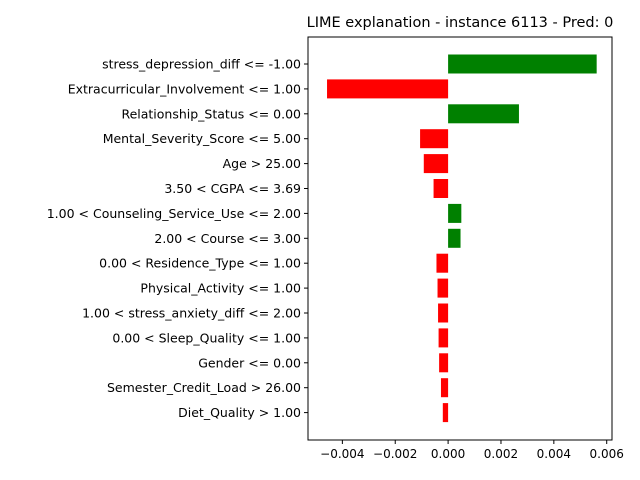  Describe the element at coordinates (249, 362) in the screenshot. I see `category-label-12: Gender <= 0.00` at that location.